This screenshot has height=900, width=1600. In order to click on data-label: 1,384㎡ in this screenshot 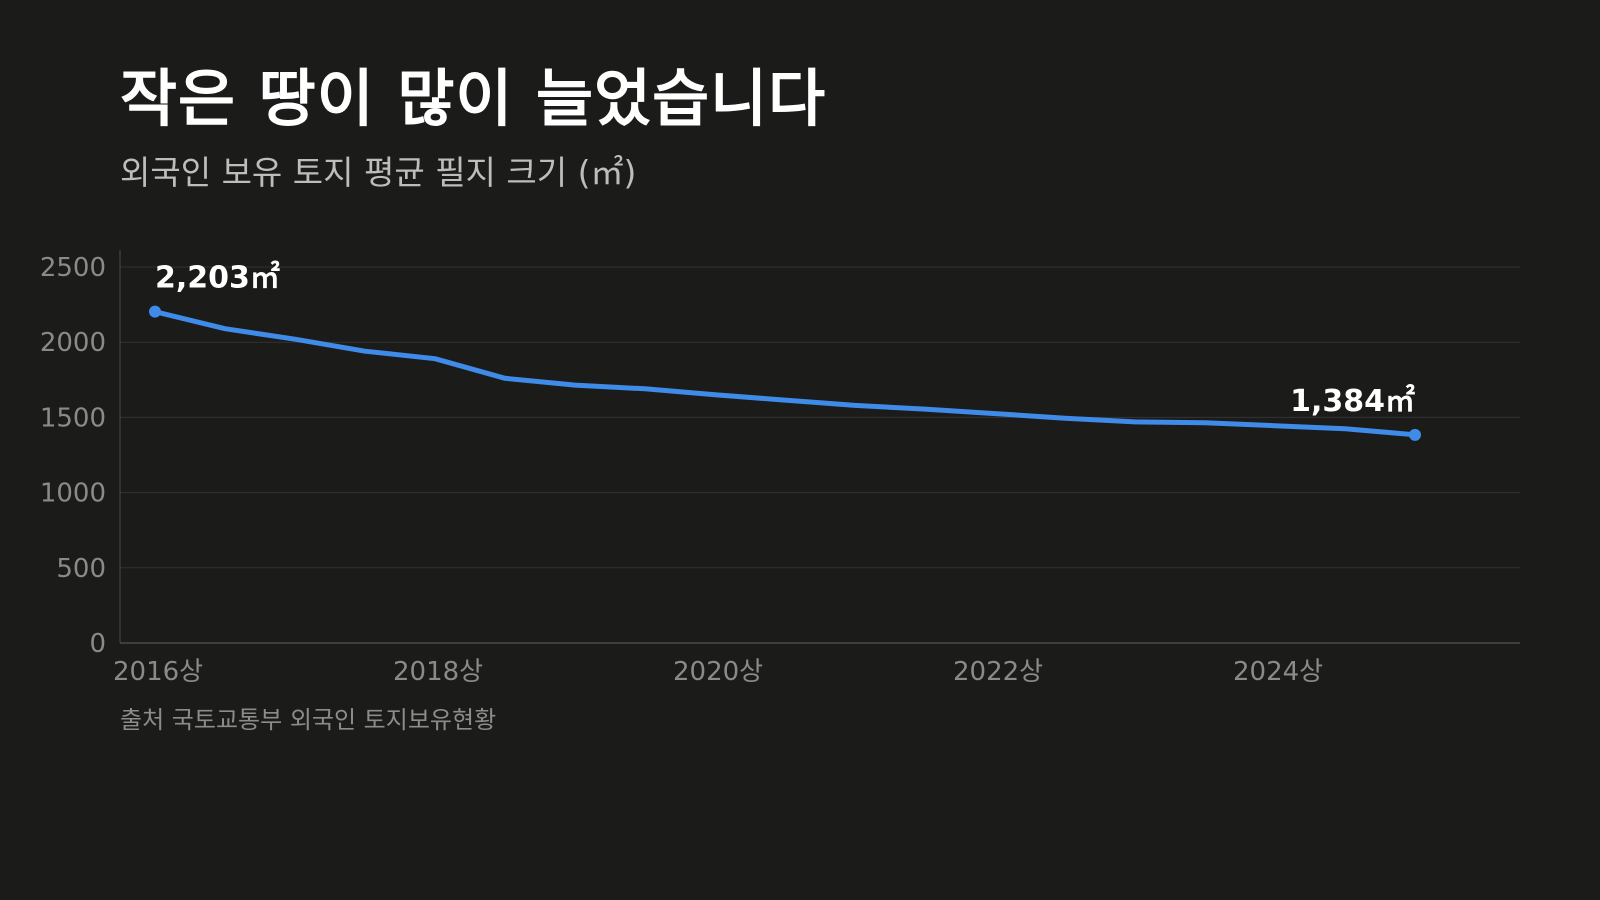, I will do `click(1352, 401)`.